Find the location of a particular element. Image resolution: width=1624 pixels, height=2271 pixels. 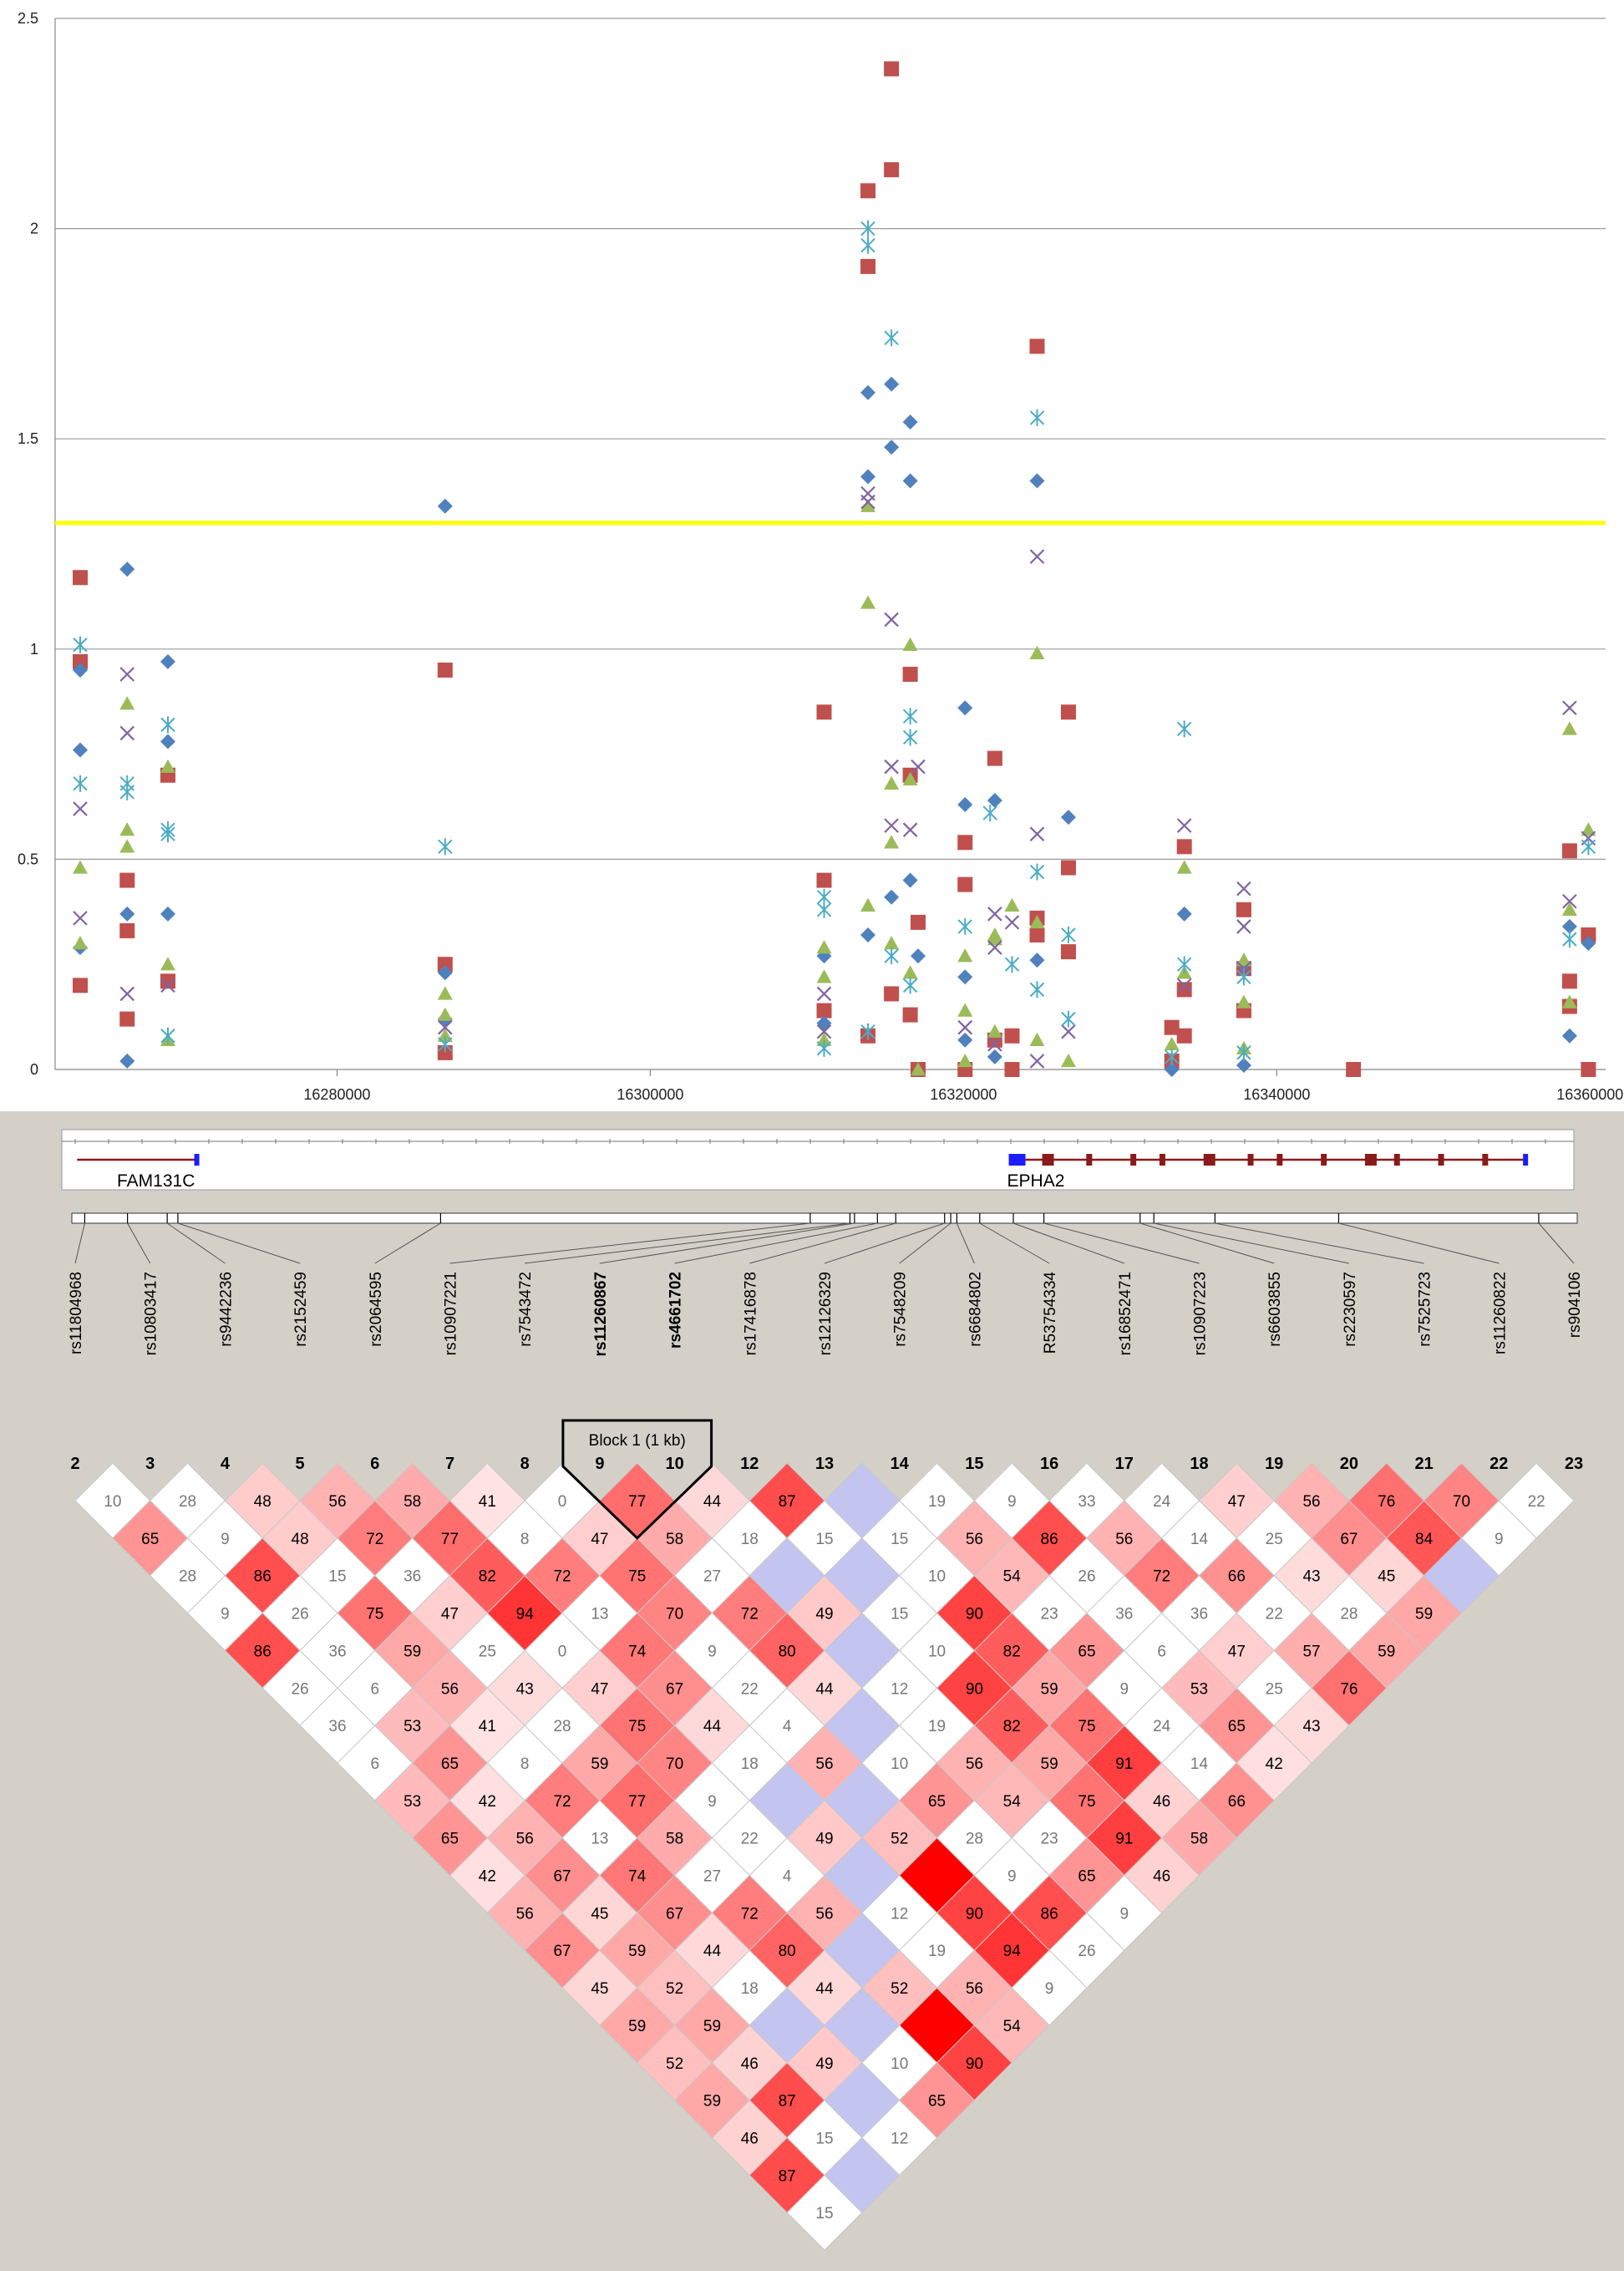

ld-cell-value: 67 is located at coordinates (674, 1689).